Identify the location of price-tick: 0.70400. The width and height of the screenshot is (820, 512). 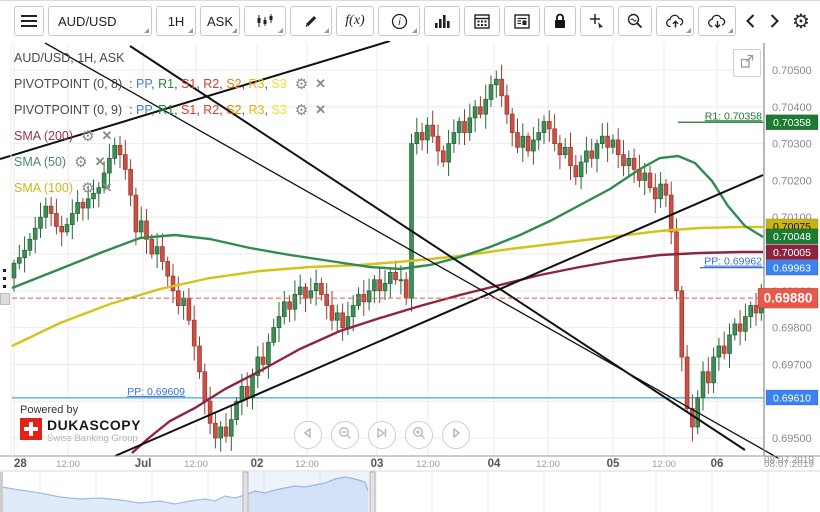
(792, 108).